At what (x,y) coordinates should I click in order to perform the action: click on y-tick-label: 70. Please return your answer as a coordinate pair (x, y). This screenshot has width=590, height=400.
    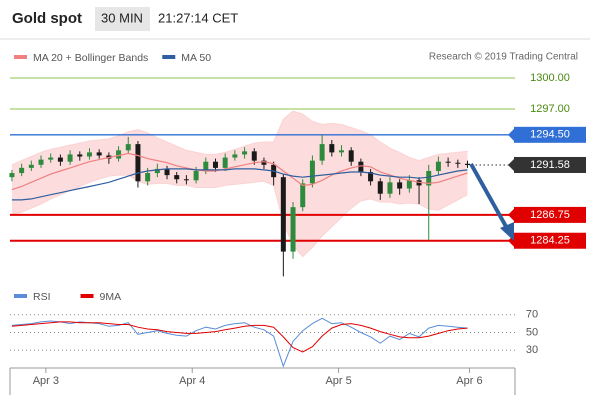
    Looking at the image, I should click on (532, 315).